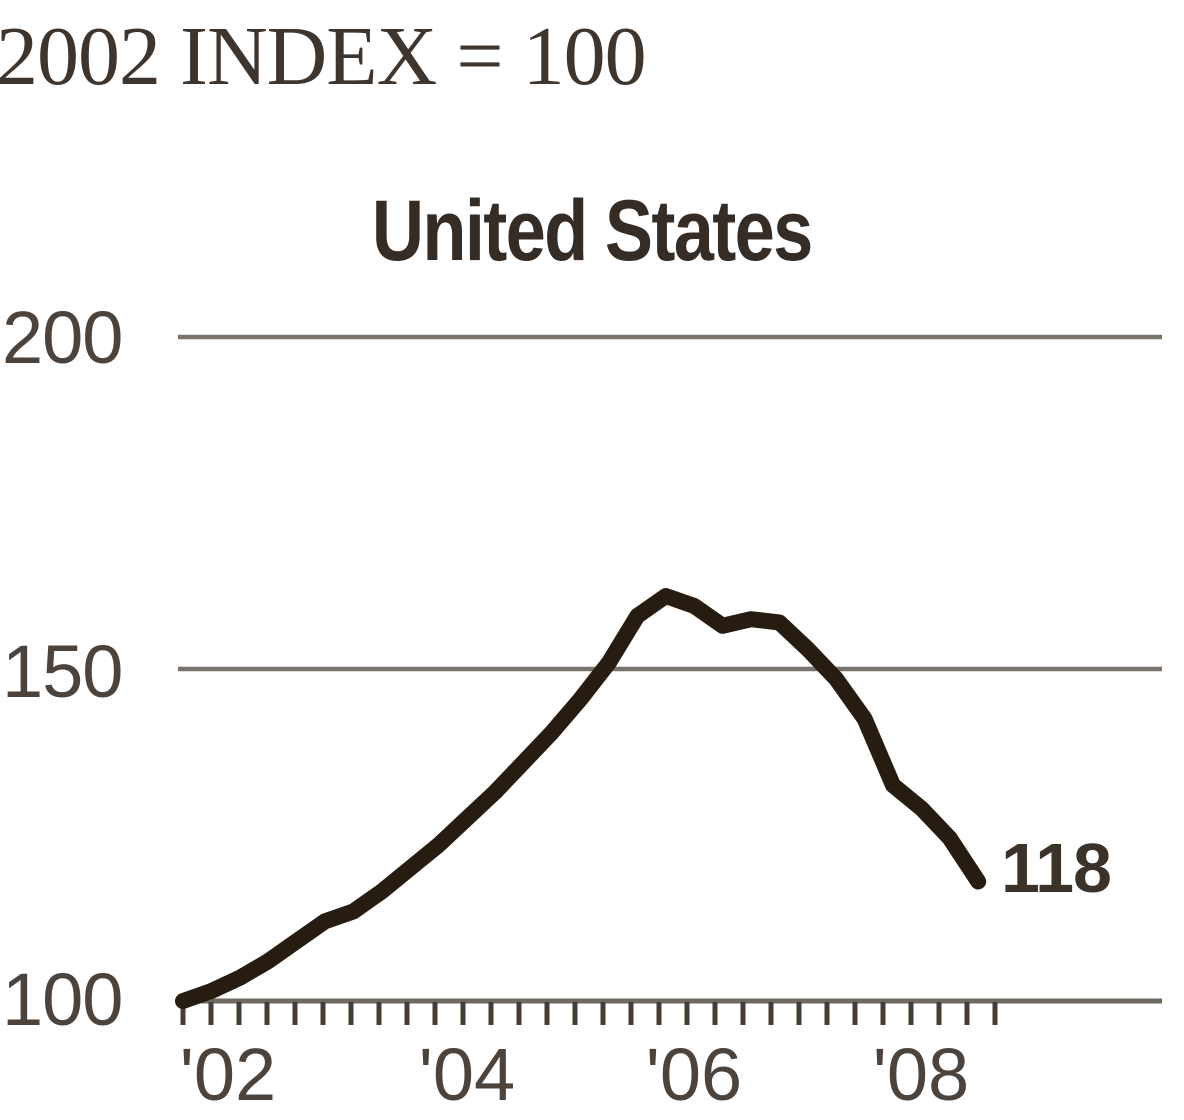 The width and height of the screenshot is (1184, 1120). I want to click on x-axis-tick-label-04: '04, so click(467, 1074).